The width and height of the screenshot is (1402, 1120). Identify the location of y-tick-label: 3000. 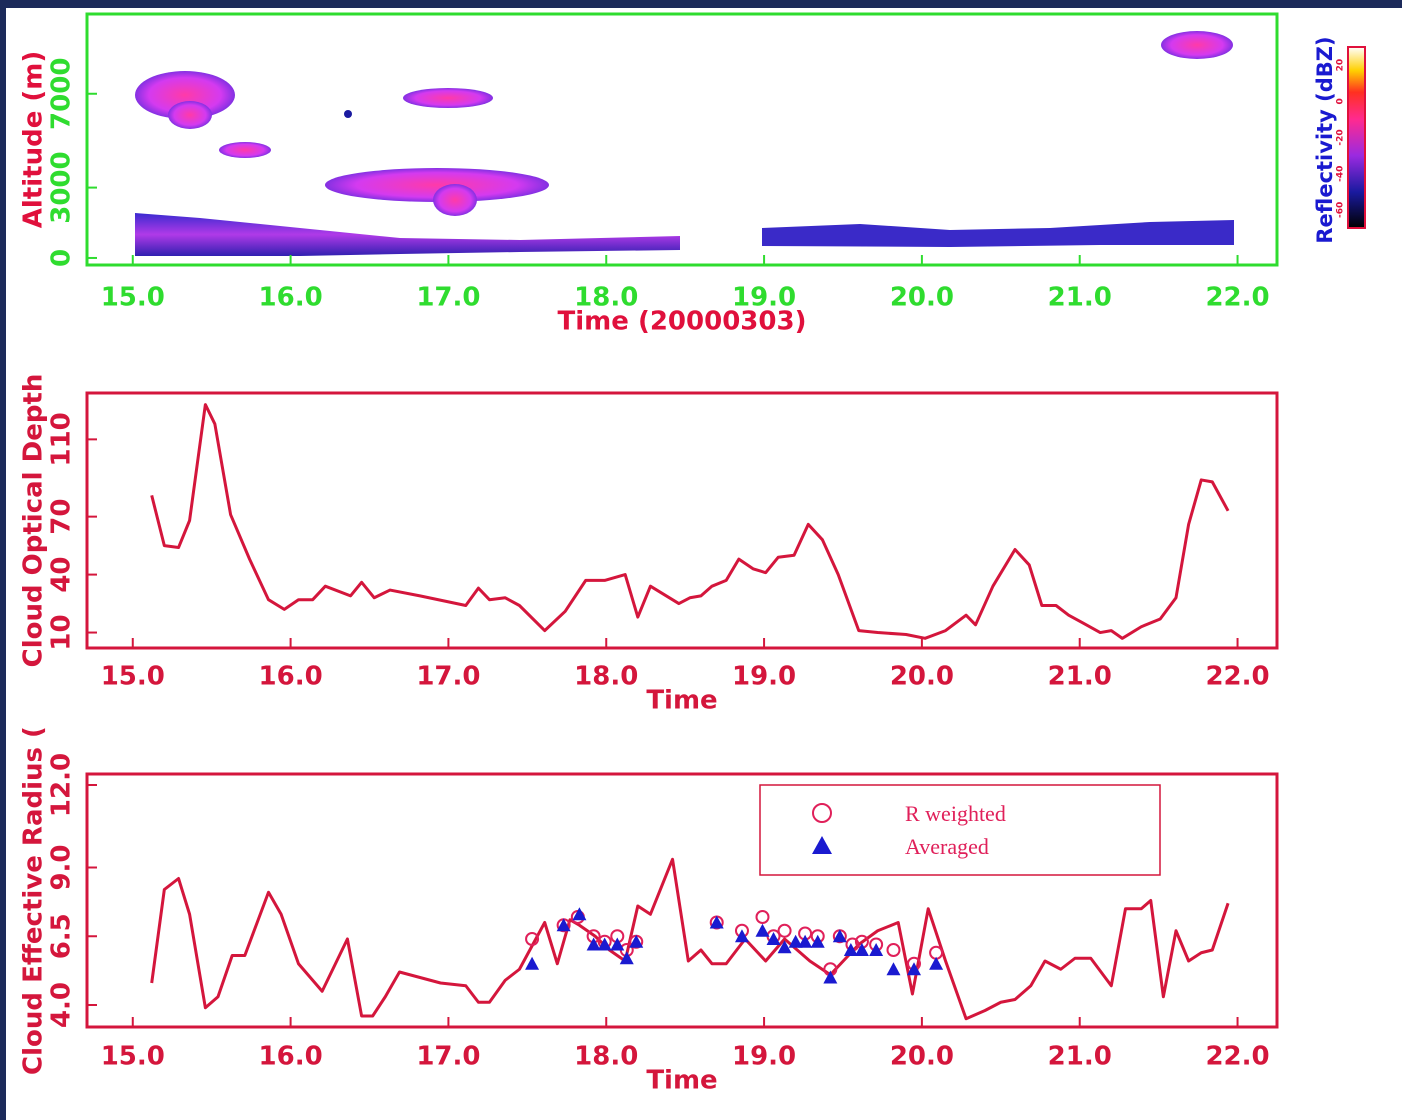
(62, 187).